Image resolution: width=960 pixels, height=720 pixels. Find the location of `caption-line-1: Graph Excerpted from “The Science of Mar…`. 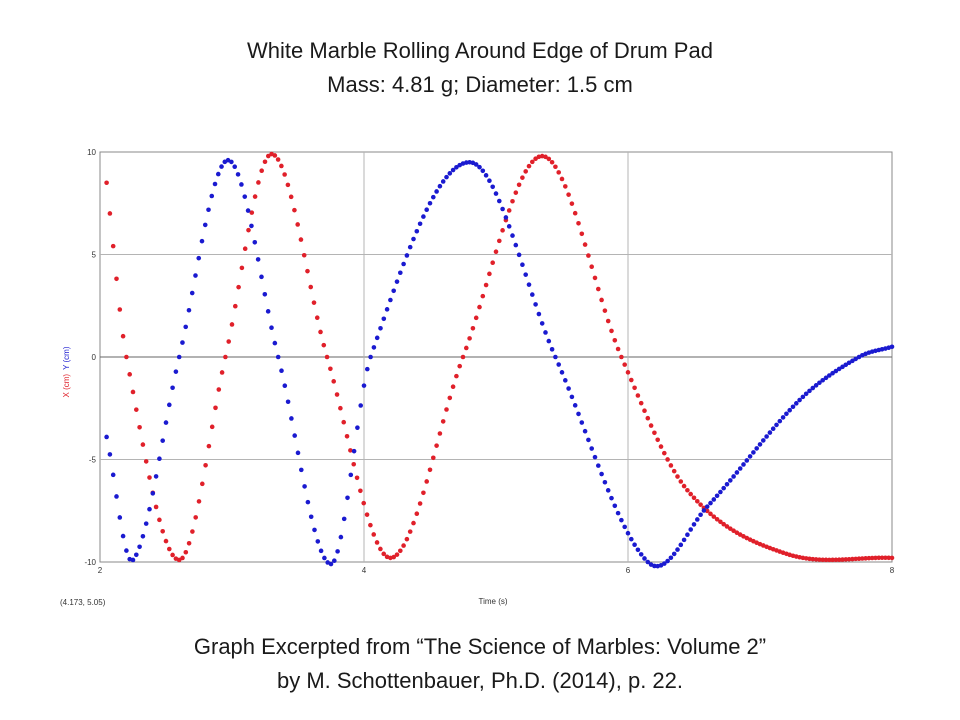

caption-line-1: Graph Excerpted from “The Science of Mar… is located at coordinates (480, 646).